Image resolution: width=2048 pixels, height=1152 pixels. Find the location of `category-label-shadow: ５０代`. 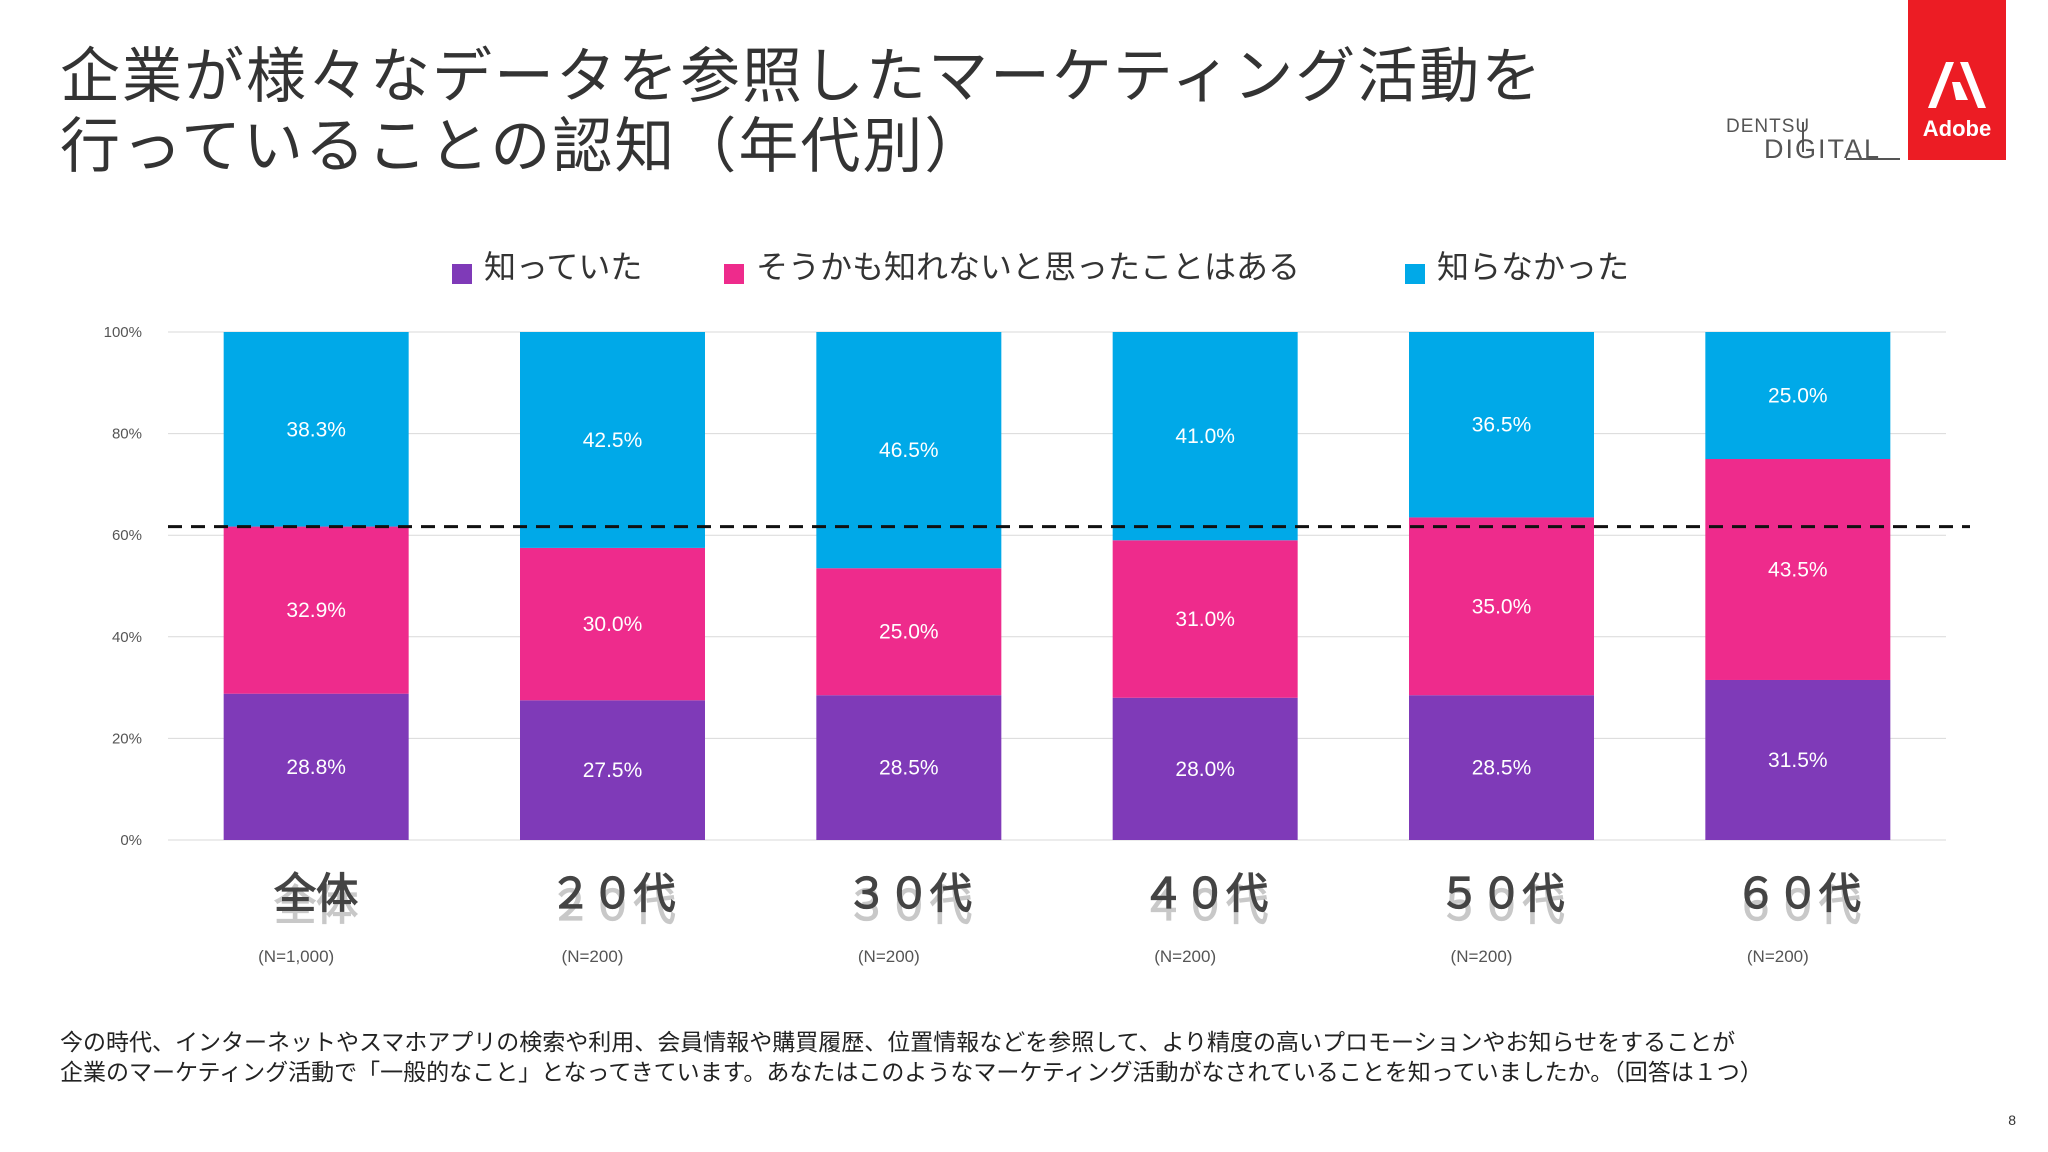

category-label-shadow: ５０代 is located at coordinates (1501, 905).